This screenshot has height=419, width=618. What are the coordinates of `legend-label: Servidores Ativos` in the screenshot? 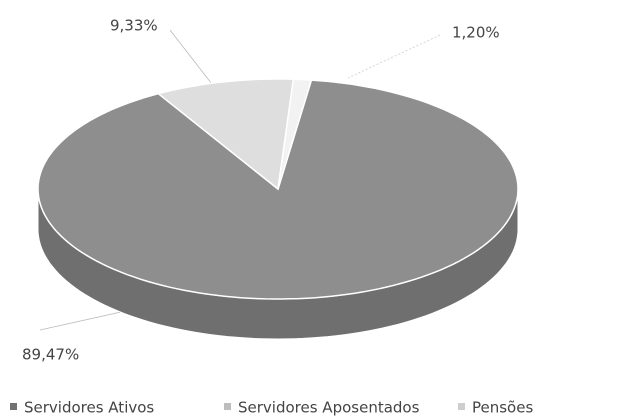 It's located at (89, 408).